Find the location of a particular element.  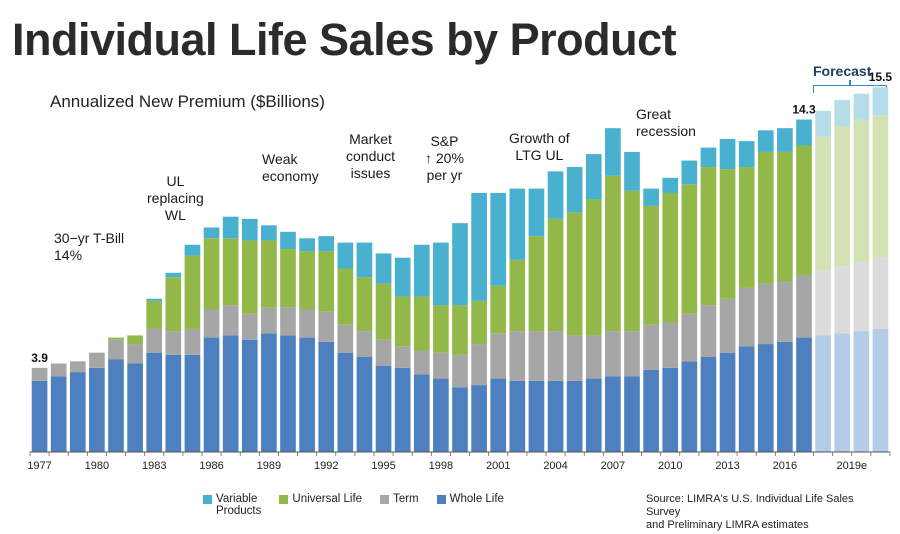

bar-universal-life-2018 is located at coordinates (823, 203).